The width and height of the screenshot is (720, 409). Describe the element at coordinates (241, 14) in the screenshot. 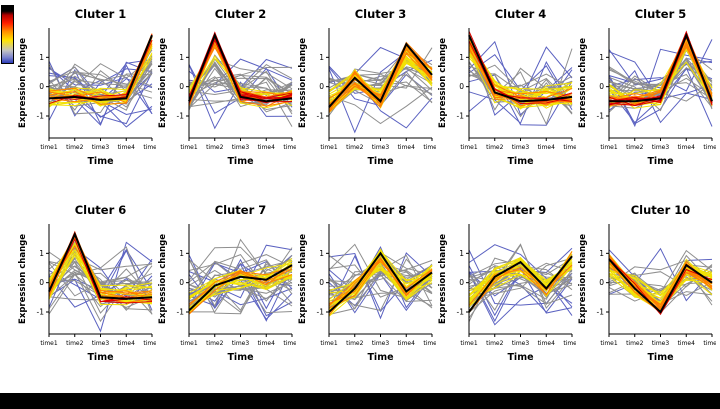

I see `panel-title: Cluter 2` at that location.